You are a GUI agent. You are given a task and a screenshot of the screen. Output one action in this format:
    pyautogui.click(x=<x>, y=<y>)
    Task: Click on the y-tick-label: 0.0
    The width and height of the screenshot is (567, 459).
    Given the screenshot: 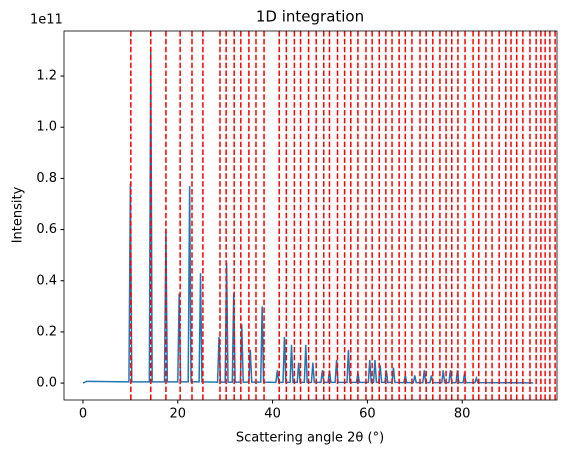 What is the action you would take?
    pyautogui.click(x=46, y=383)
    